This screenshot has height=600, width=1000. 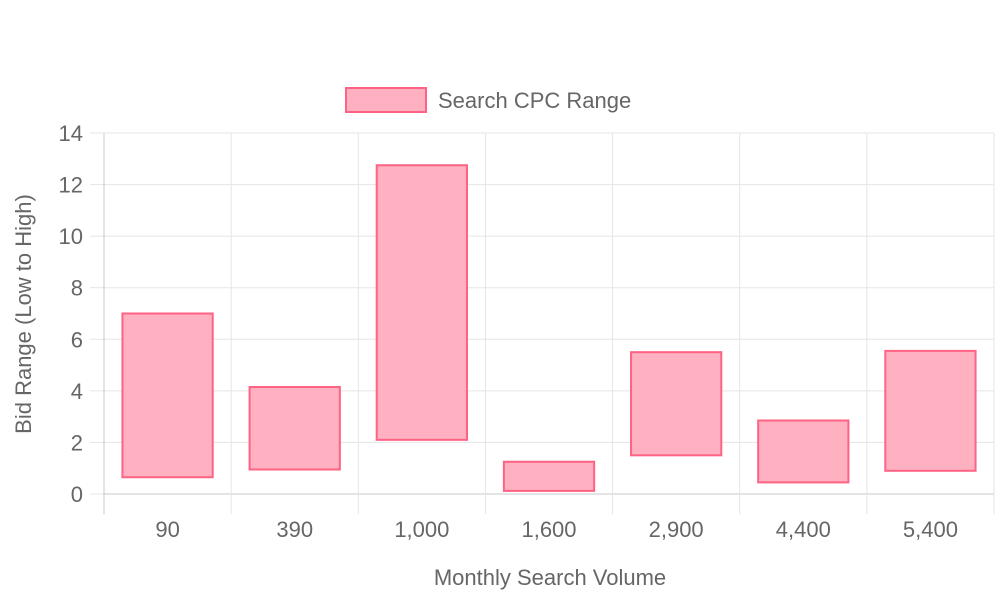 I want to click on y-tick-label: 10, so click(x=71, y=236).